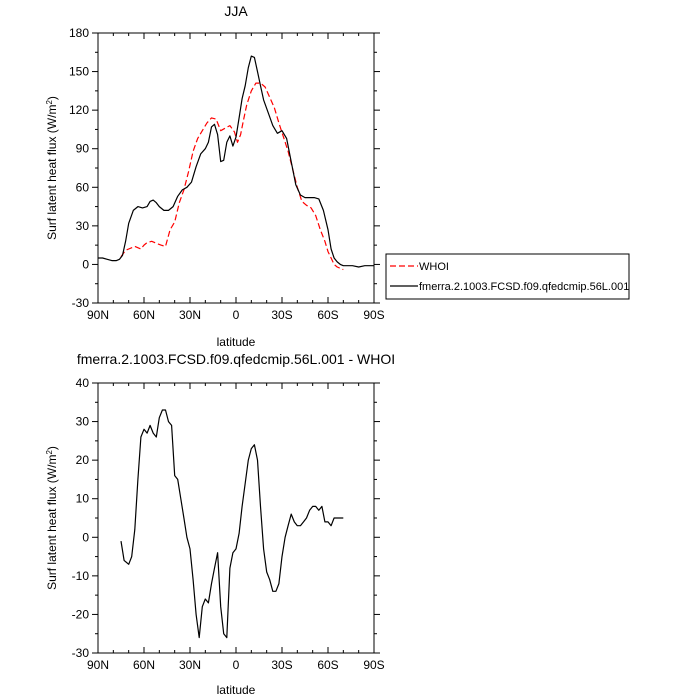 This screenshot has width=700, height=700. I want to click on top-y-tick-label: 30, so click(83, 226).